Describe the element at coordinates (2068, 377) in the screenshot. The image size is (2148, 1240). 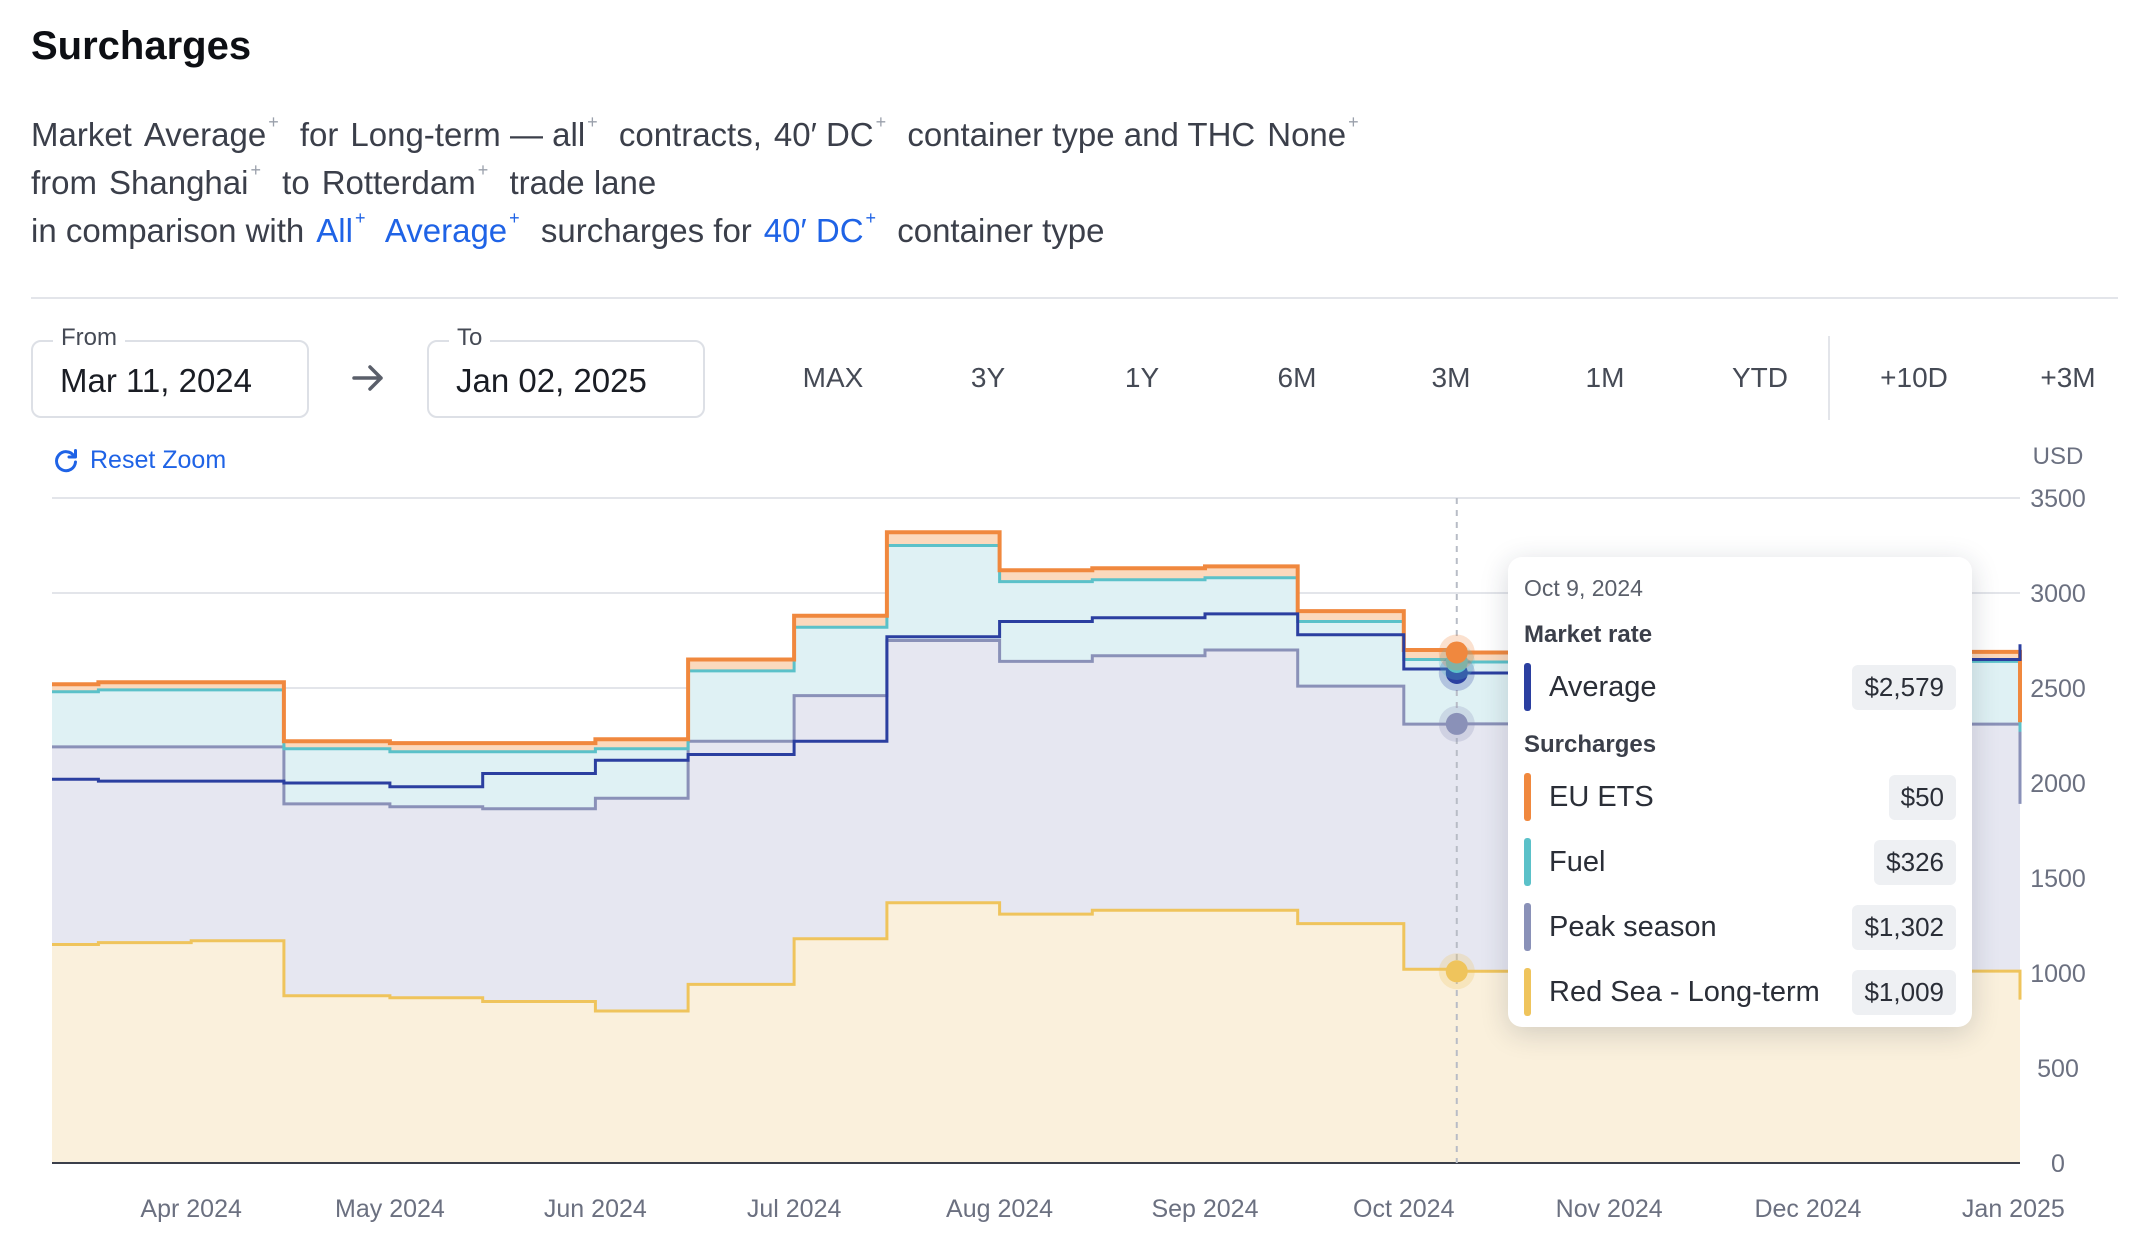
I see `range-button-plus-3m: +3M` at that location.